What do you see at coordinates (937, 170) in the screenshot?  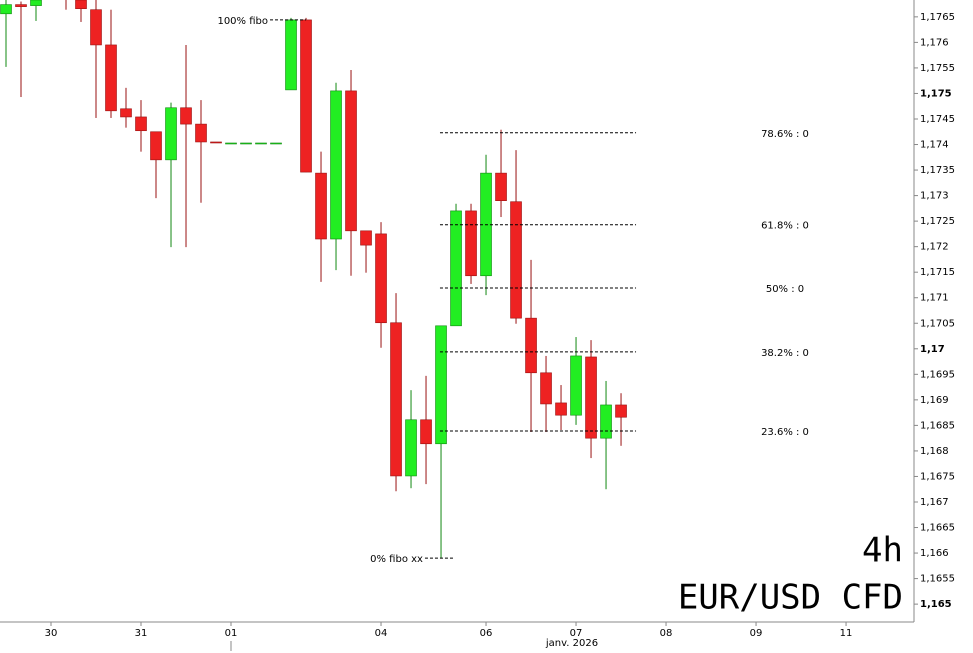 I see `y-tick-label: 1,1735` at bounding box center [937, 170].